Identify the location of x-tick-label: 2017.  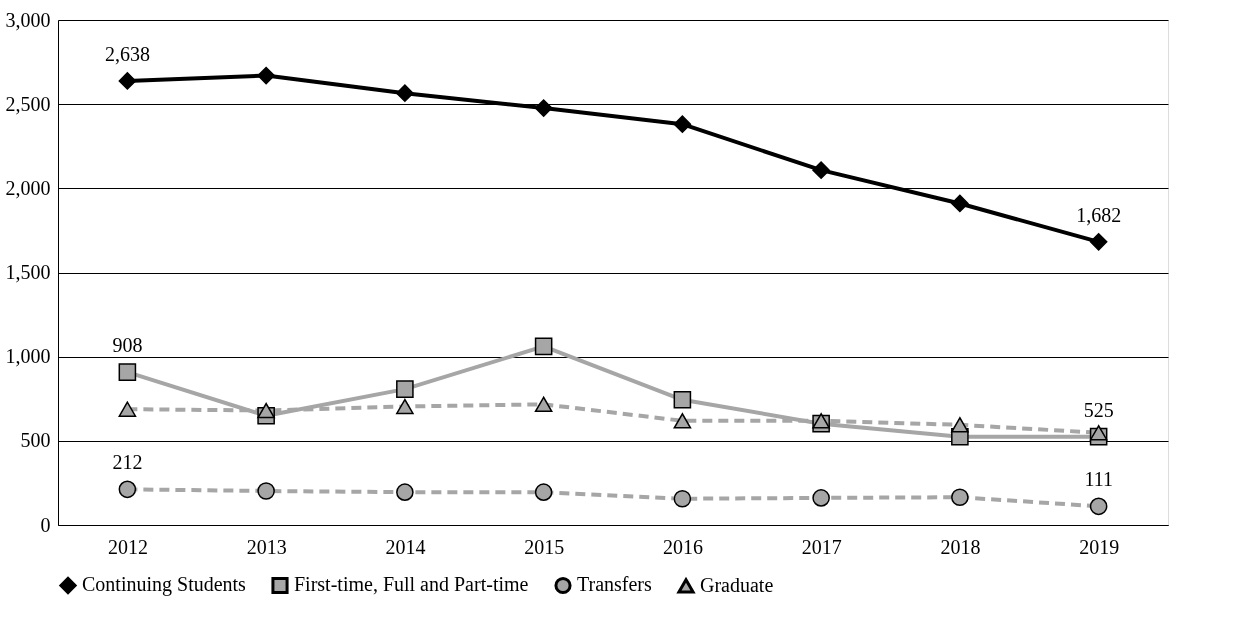
(821, 546).